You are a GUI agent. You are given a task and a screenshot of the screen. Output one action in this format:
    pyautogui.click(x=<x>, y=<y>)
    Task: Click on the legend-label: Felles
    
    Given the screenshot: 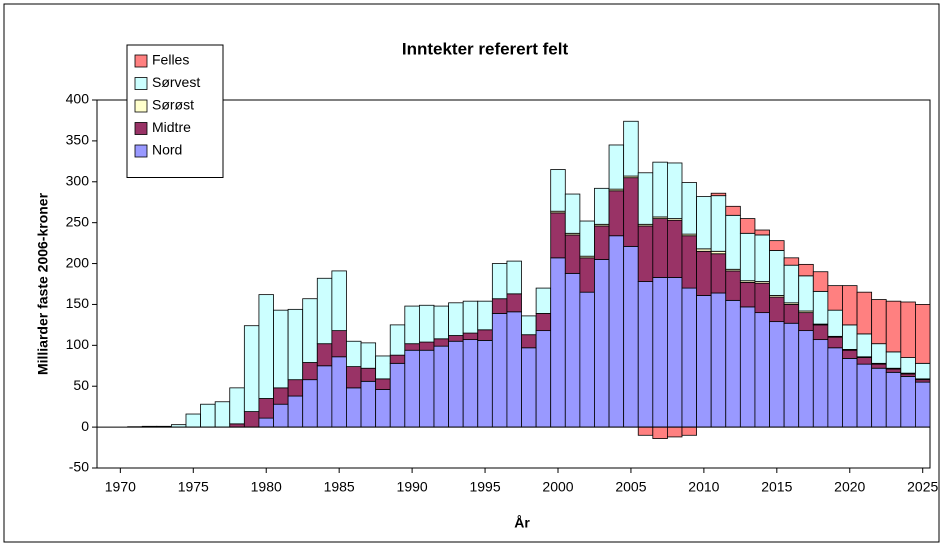 What is the action you would take?
    pyautogui.click(x=170, y=60)
    